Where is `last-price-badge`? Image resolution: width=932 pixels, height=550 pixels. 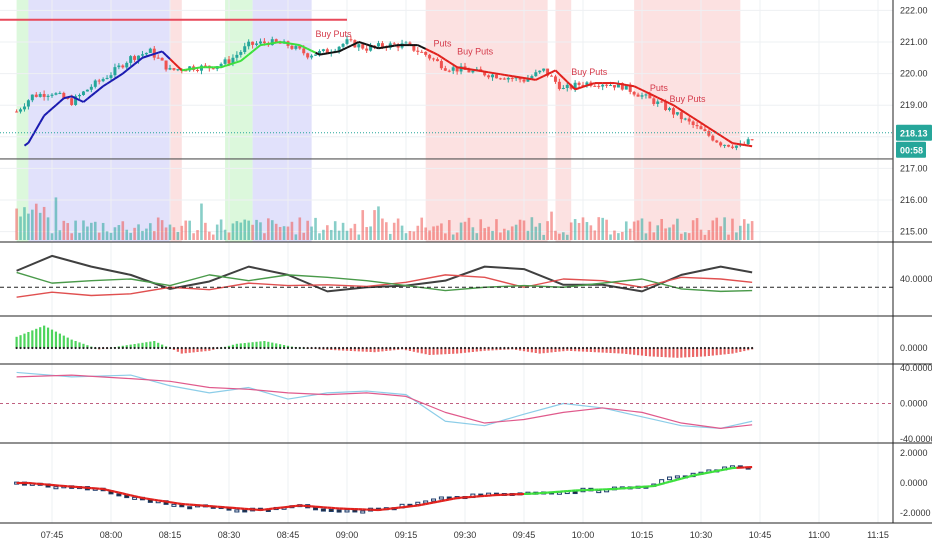 last-price-badge is located at coordinates (914, 132).